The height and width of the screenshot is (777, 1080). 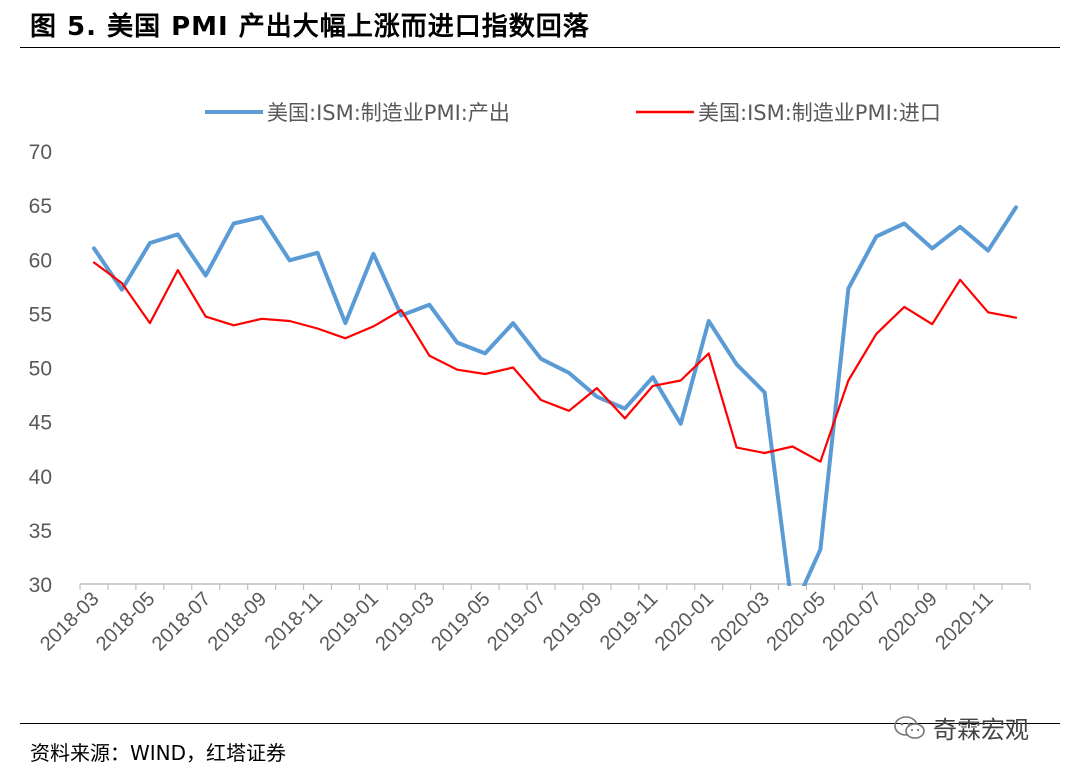 What do you see at coordinates (388, 113) in the screenshot?
I see `legend-label-1: 美国:ISM:制造业PMI:产出` at bounding box center [388, 113].